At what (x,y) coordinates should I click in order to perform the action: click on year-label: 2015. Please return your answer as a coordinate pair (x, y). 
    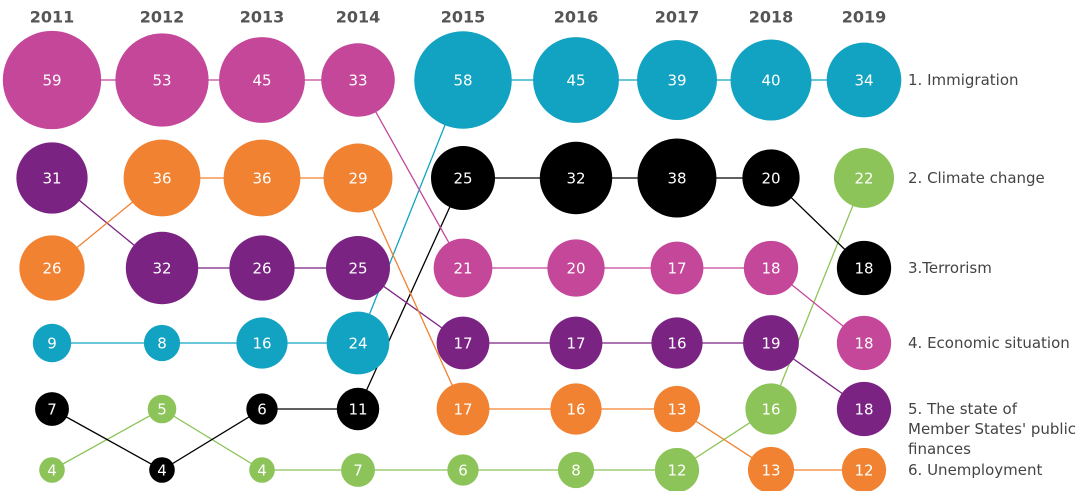
    Looking at the image, I should click on (463, 17).